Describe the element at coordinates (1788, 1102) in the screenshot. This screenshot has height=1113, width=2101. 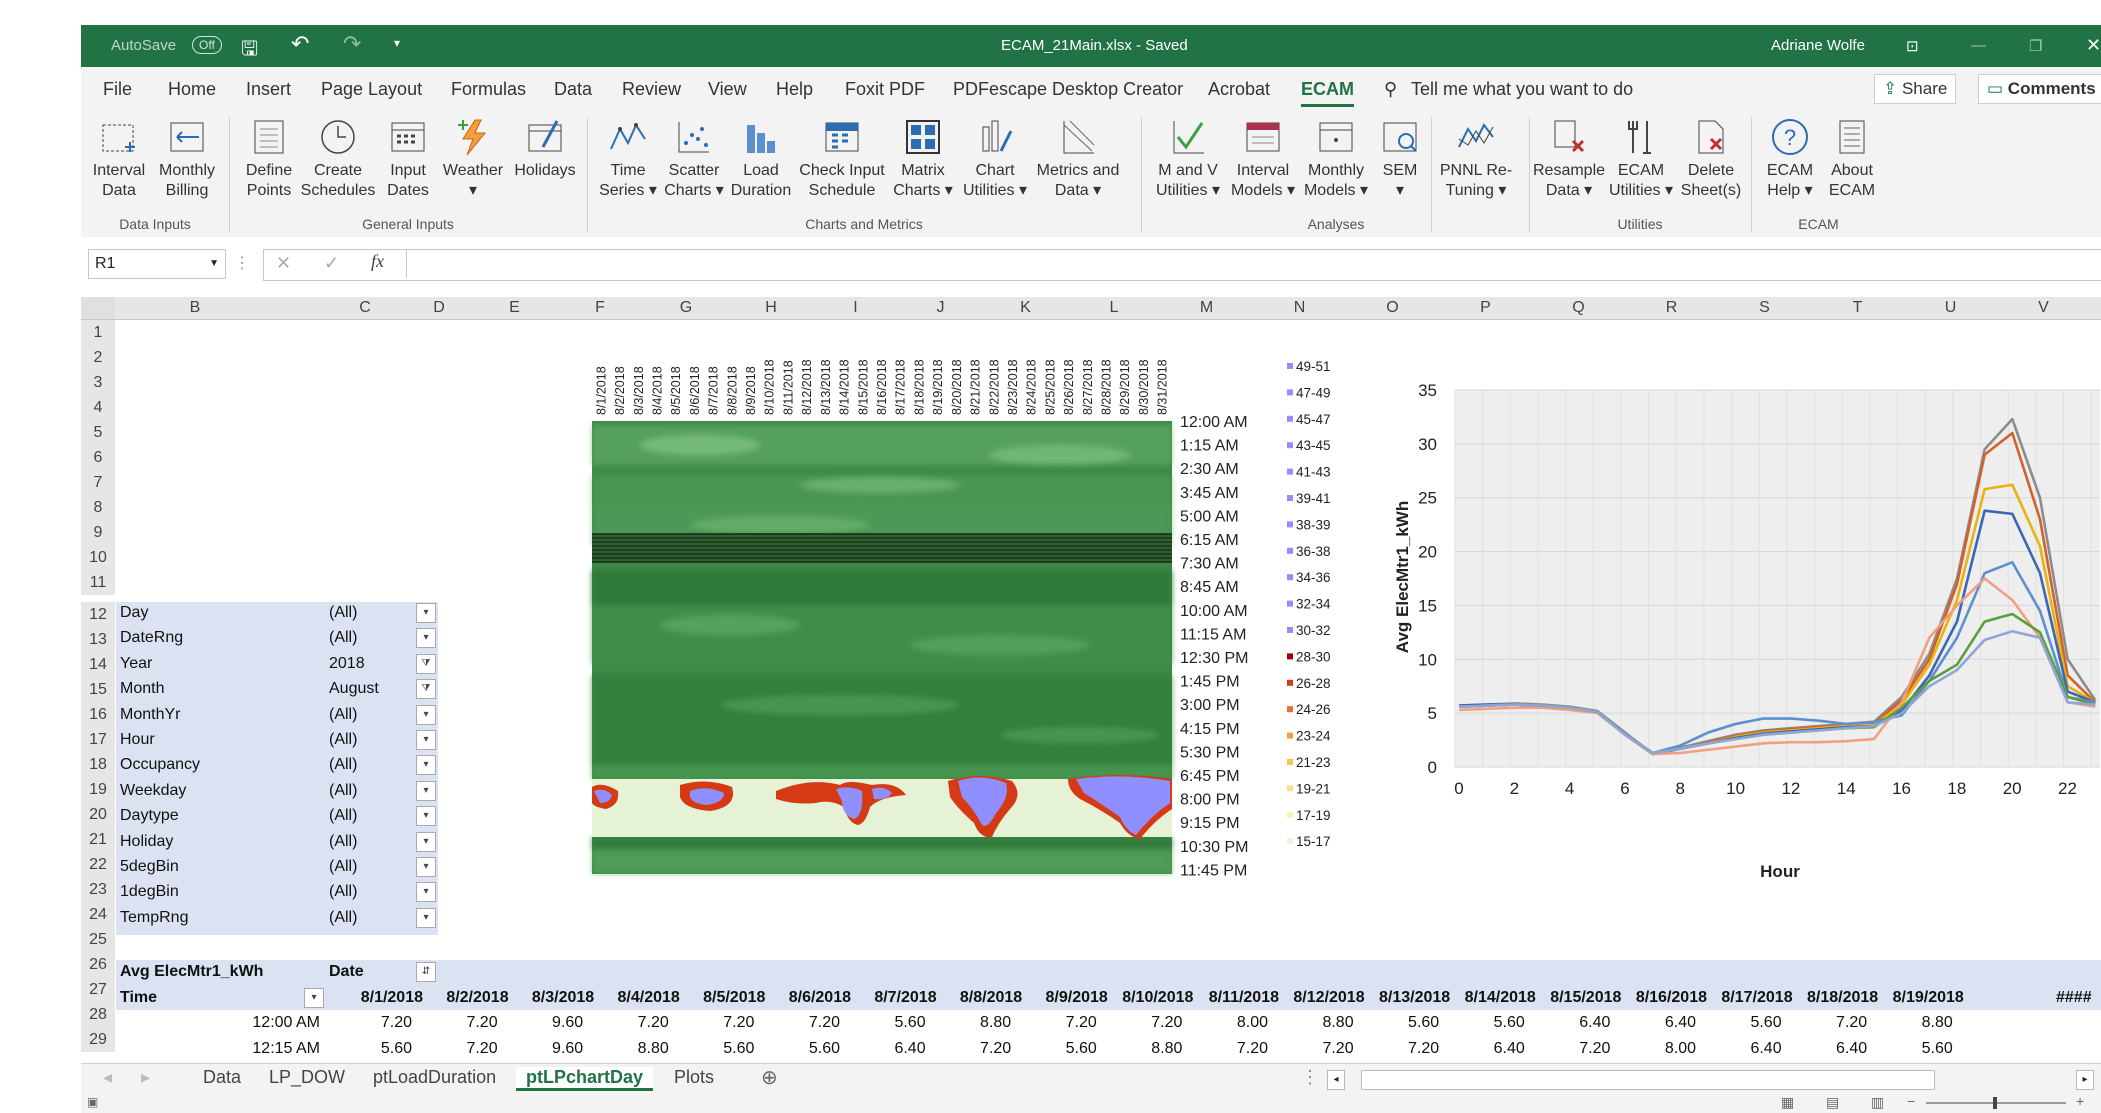
I see `normal-view-icon: ▦` at that location.